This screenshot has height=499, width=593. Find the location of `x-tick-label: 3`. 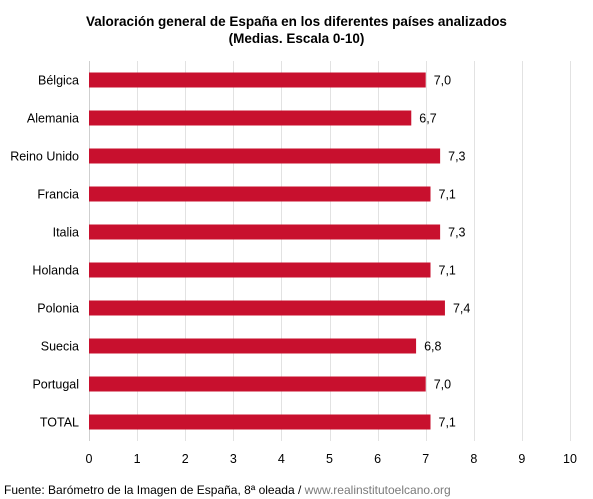

x-tick-label: 3 is located at coordinates (233, 459).